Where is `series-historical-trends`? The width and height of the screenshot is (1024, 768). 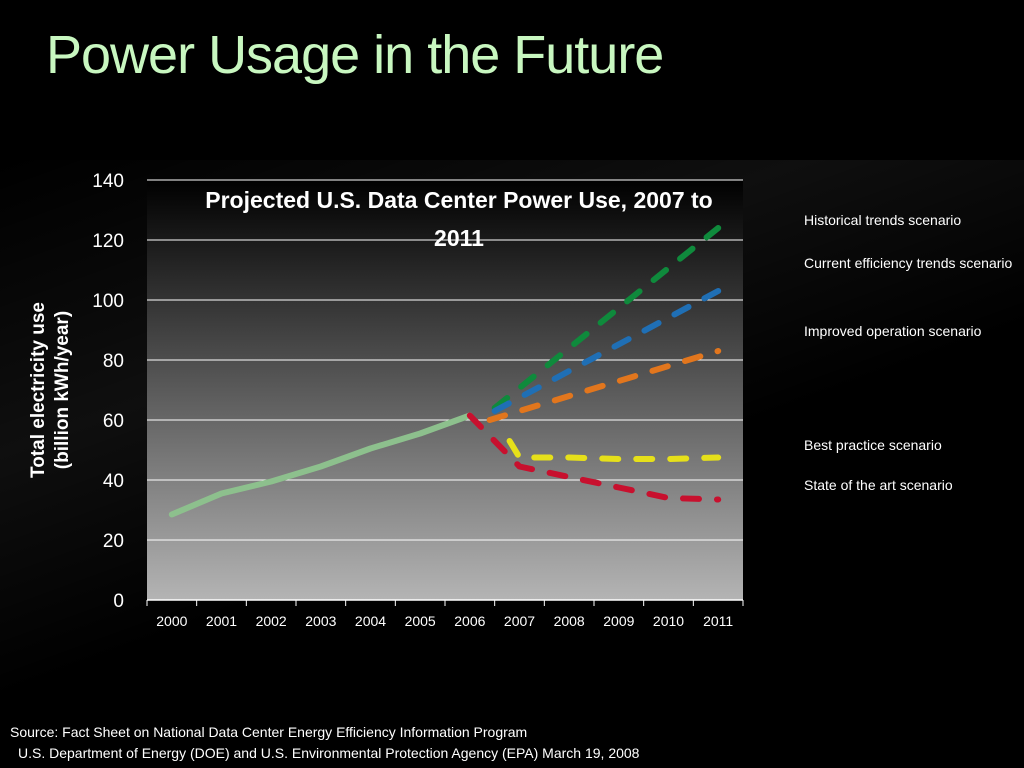
series-historical-trends is located at coordinates (606, 318).